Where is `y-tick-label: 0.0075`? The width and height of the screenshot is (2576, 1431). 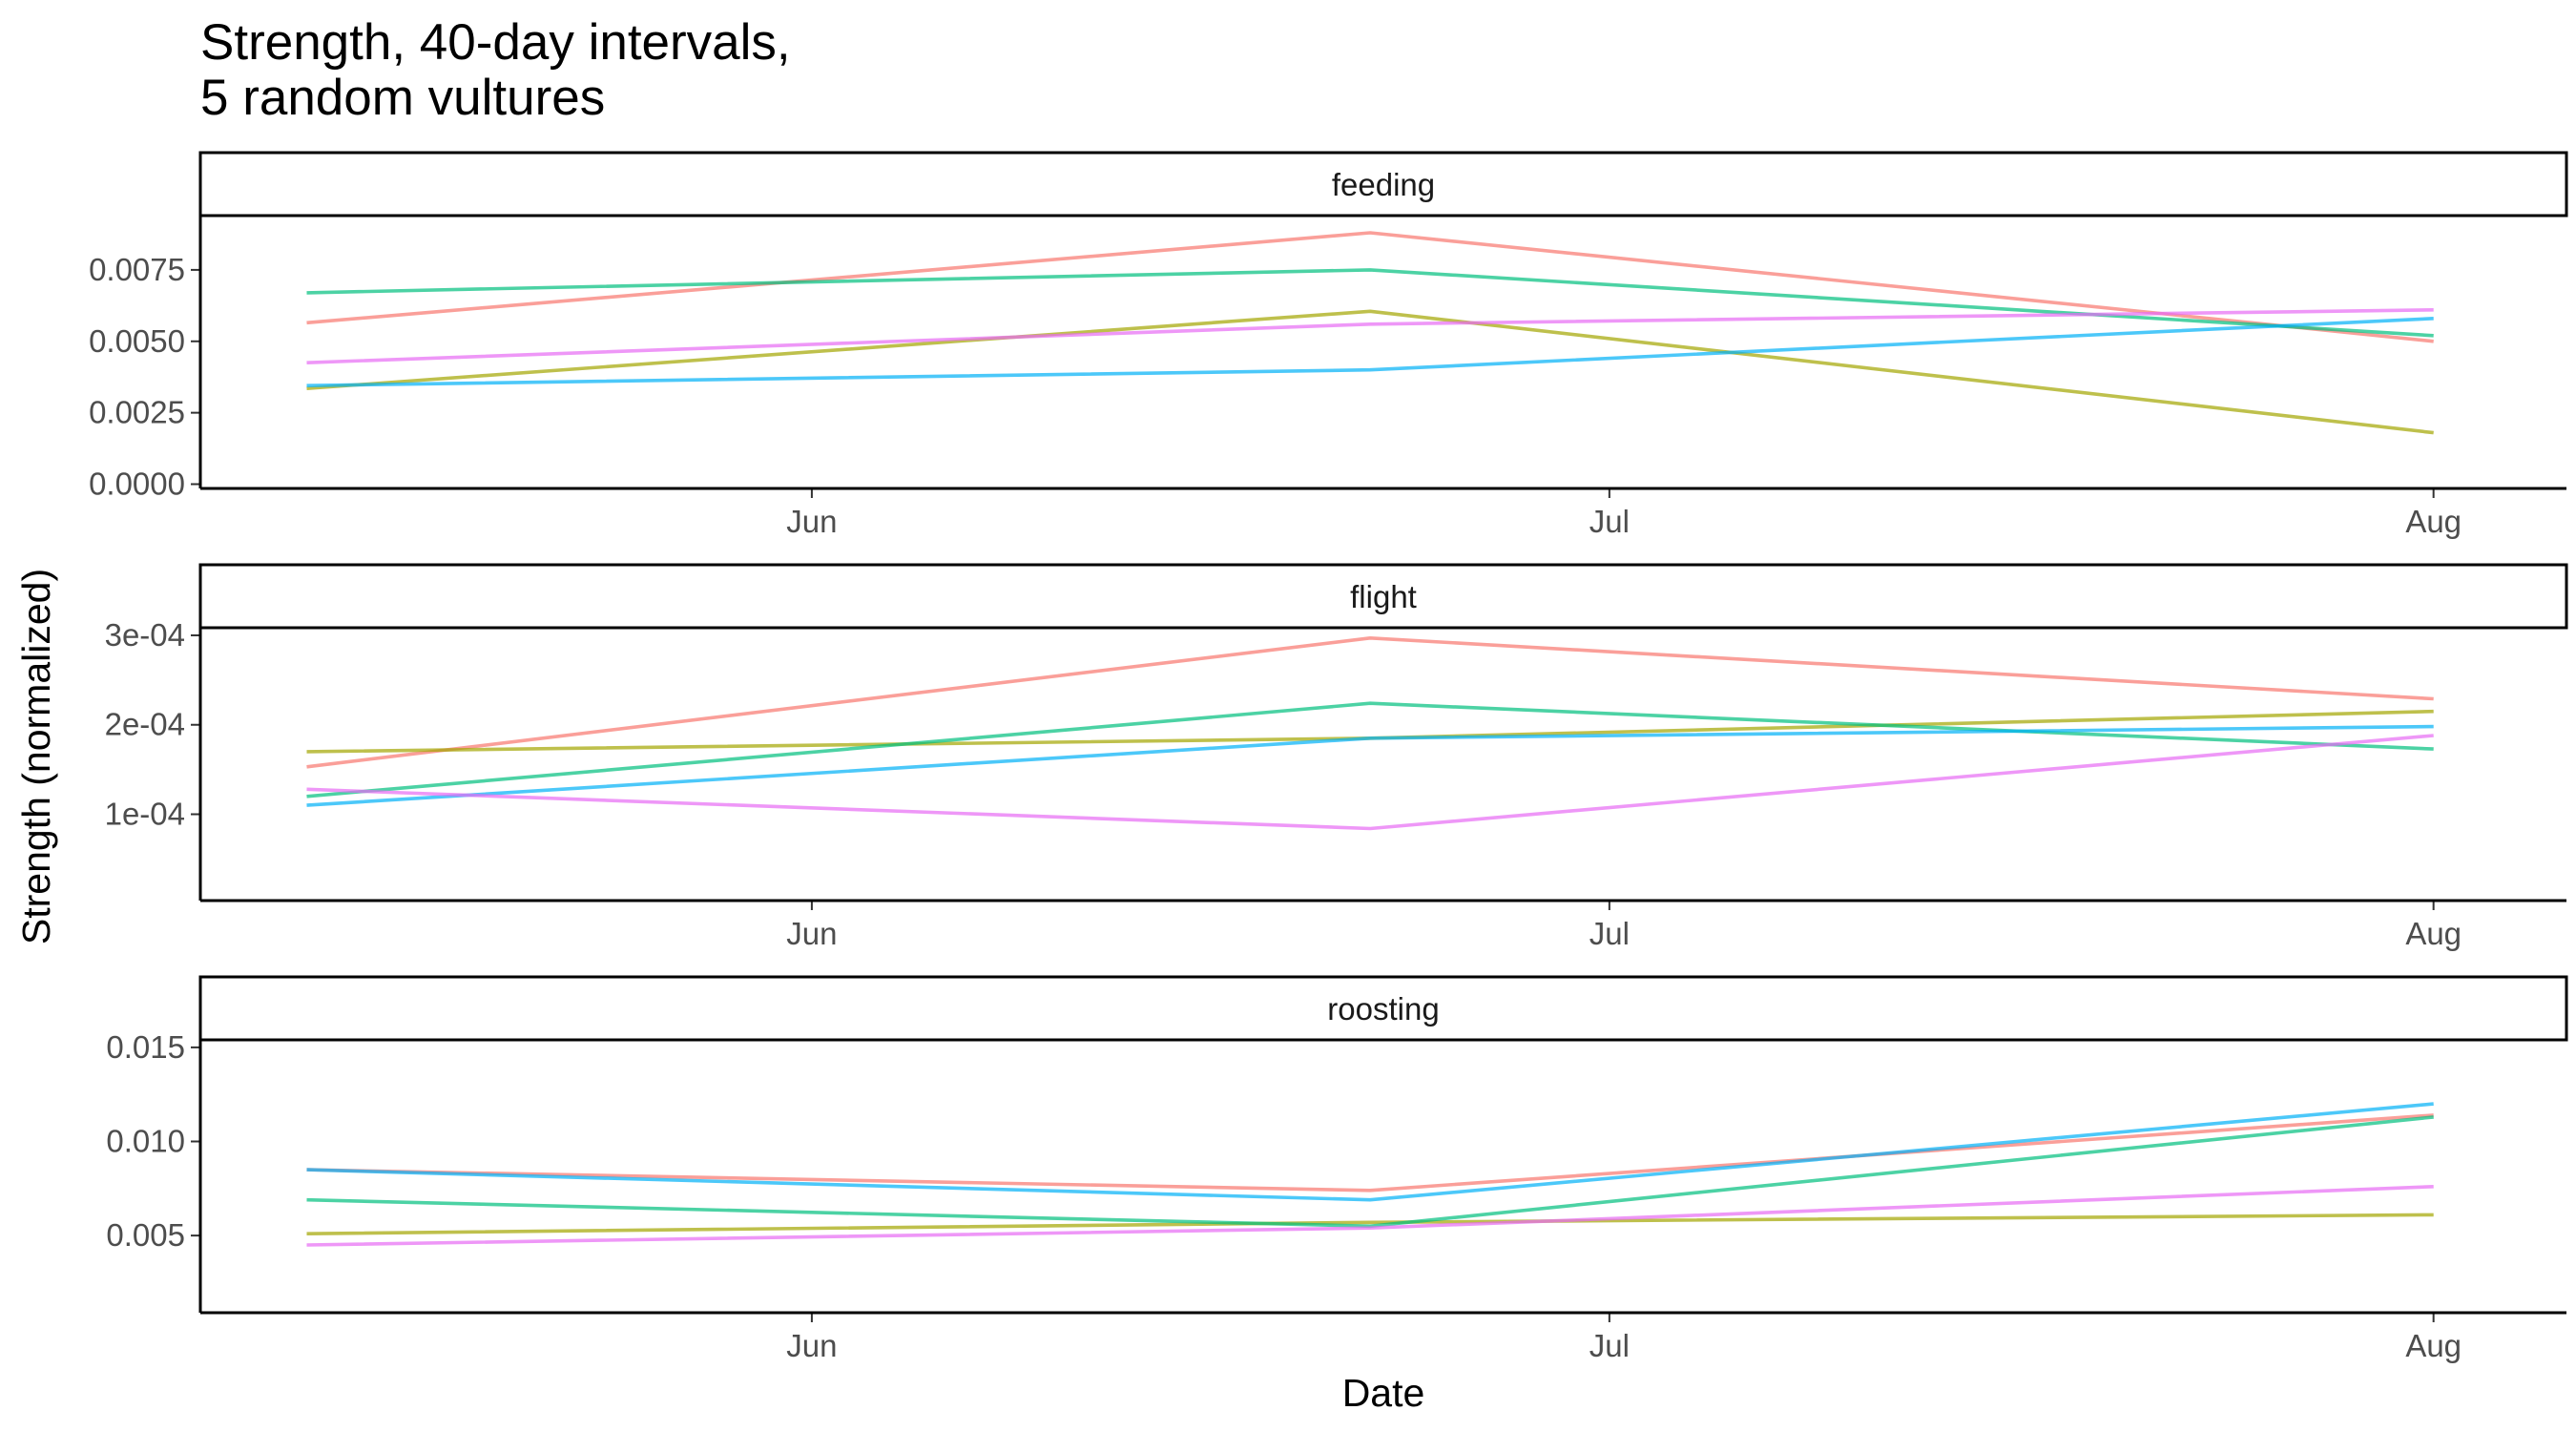
y-tick-label: 0.0075 is located at coordinates (137, 269).